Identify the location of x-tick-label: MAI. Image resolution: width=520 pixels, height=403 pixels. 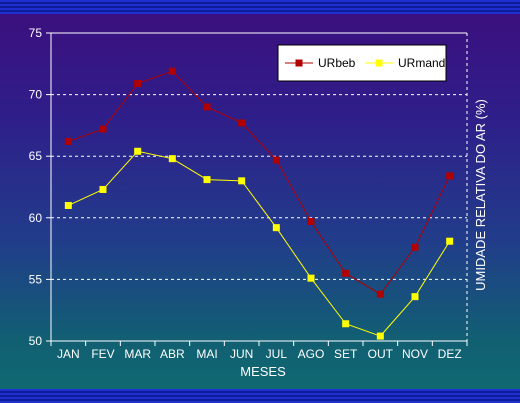
(206, 354).